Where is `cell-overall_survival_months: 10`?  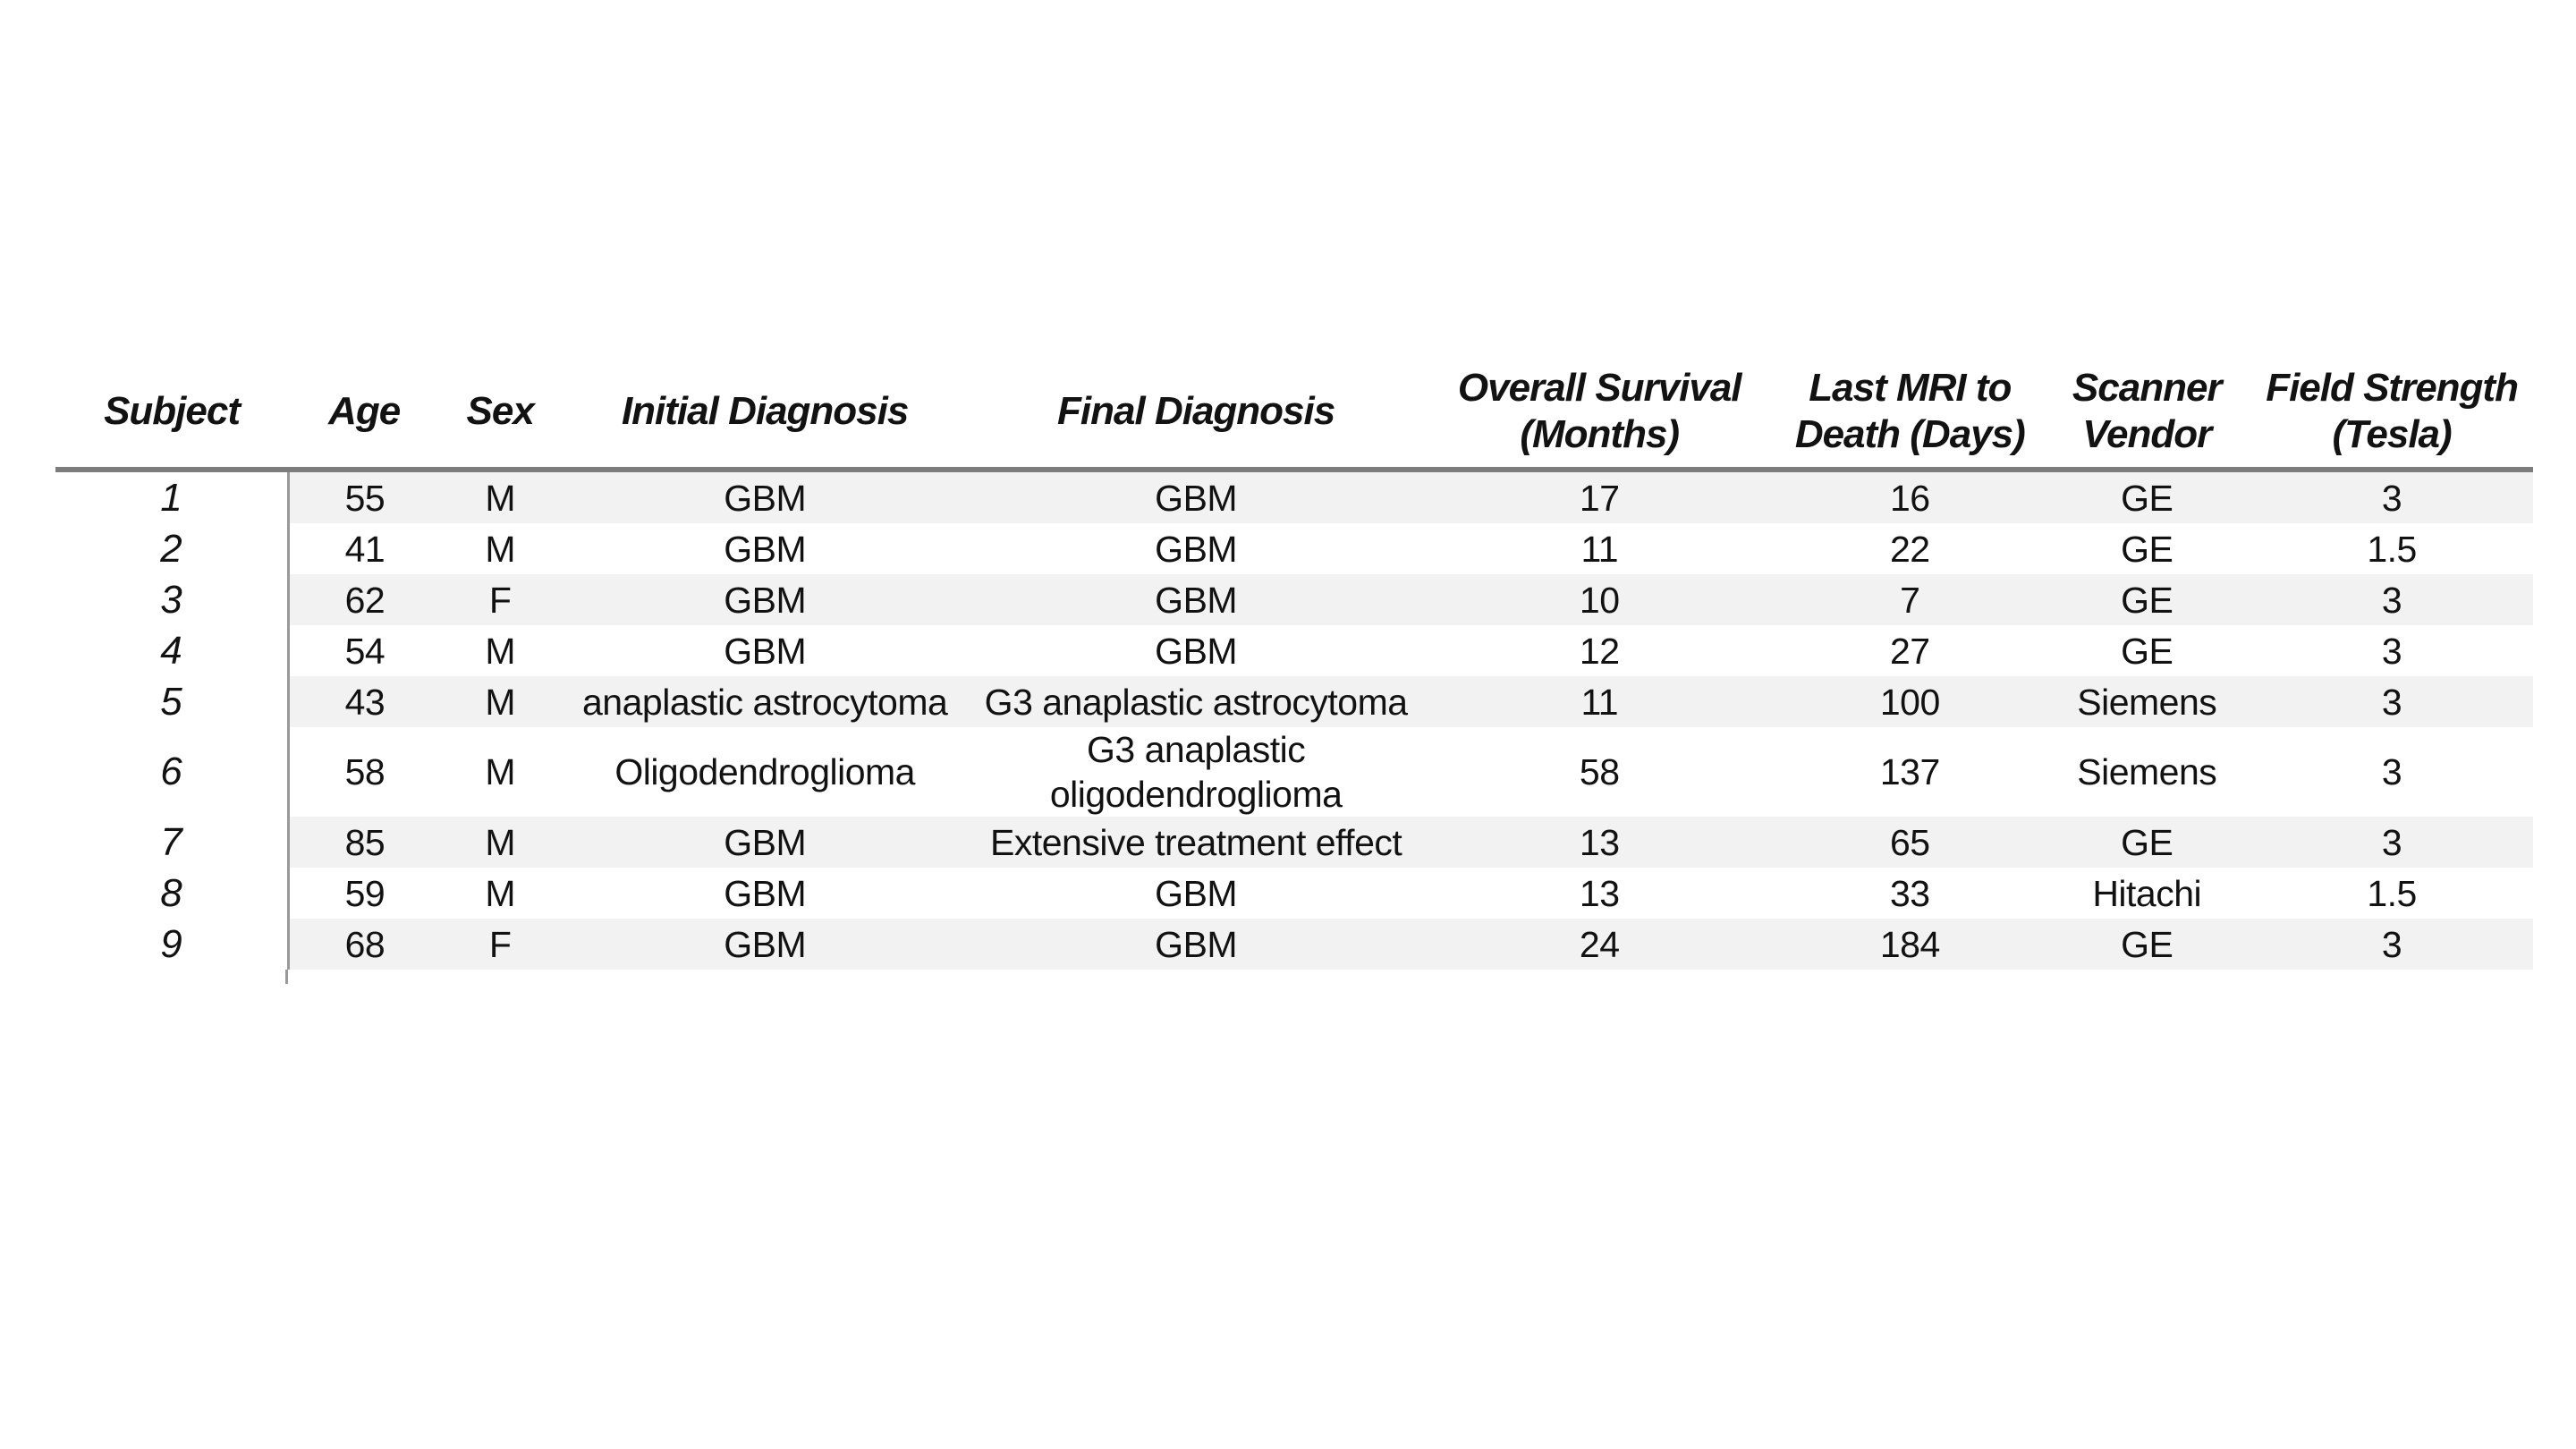 cell-overall_survival_months: 10 is located at coordinates (1599, 599).